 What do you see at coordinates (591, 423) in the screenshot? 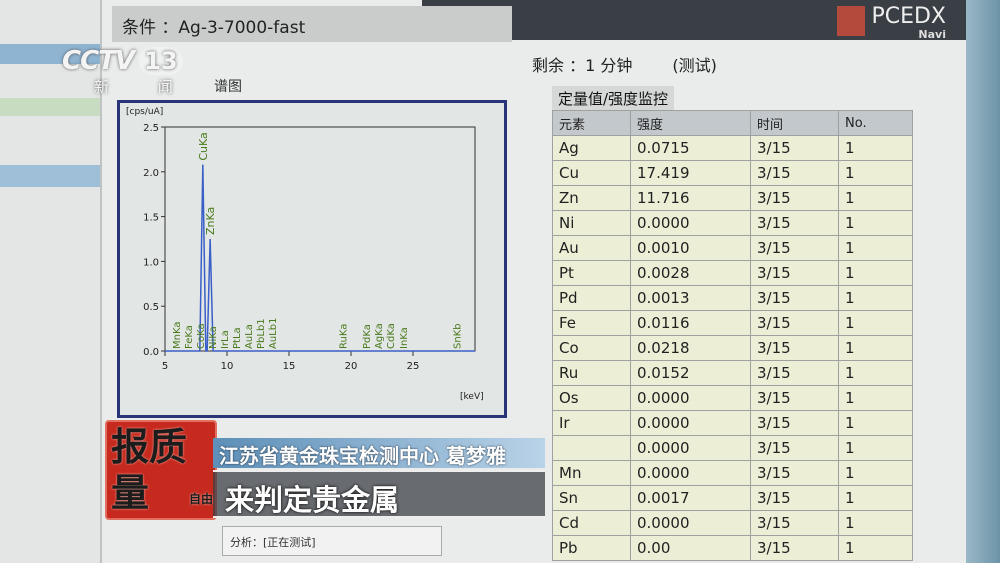
I see `table-cell: Ir` at bounding box center [591, 423].